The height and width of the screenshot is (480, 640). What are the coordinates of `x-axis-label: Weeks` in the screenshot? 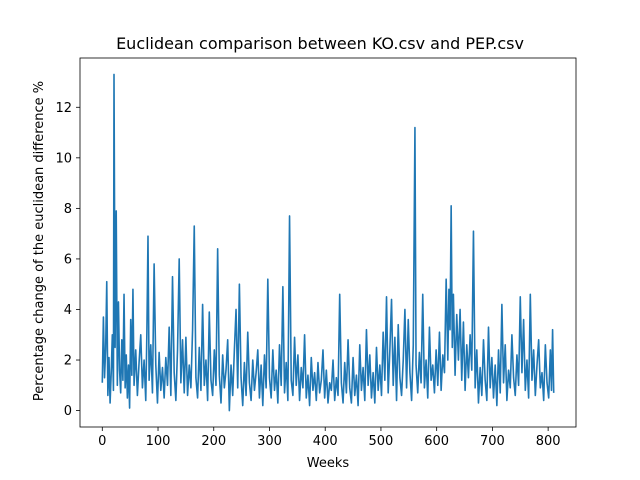 It's located at (328, 463).